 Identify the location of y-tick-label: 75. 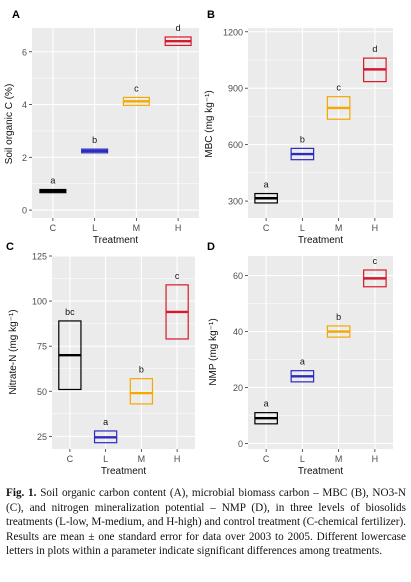
(42, 347).